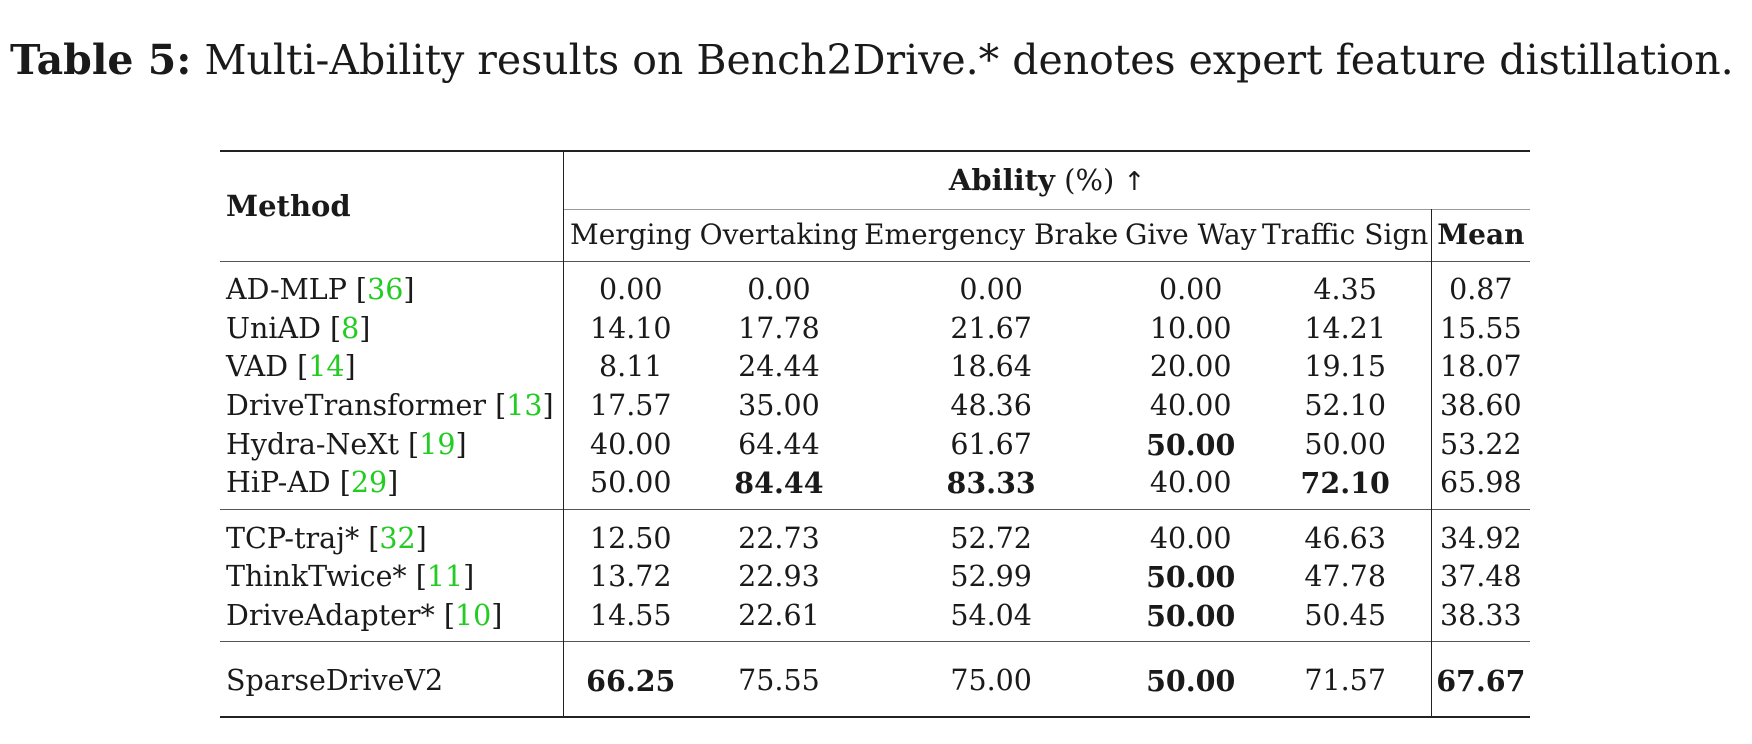 The image size is (1752, 744). What do you see at coordinates (779, 577) in the screenshot?
I see `value-cell: 22.93` at bounding box center [779, 577].